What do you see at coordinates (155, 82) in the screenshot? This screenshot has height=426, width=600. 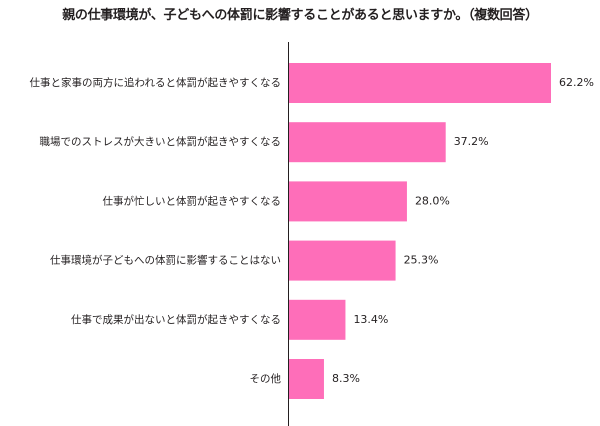 I see `category-label-1: 仕事と家事の両方に追われると体罰が起きやすくなる` at bounding box center [155, 82].